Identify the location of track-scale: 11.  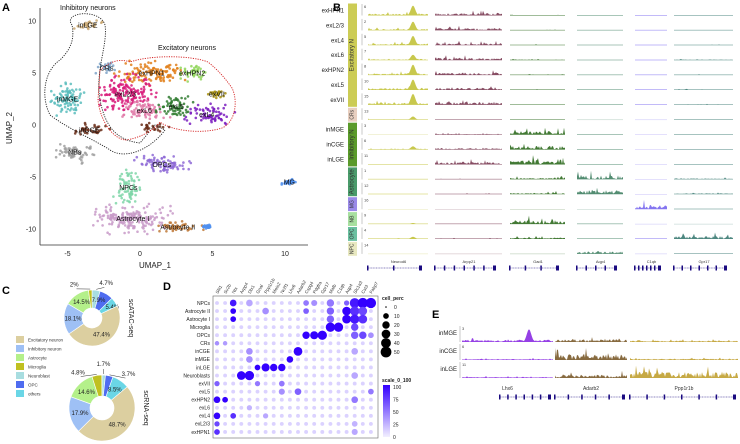
(464, 364).